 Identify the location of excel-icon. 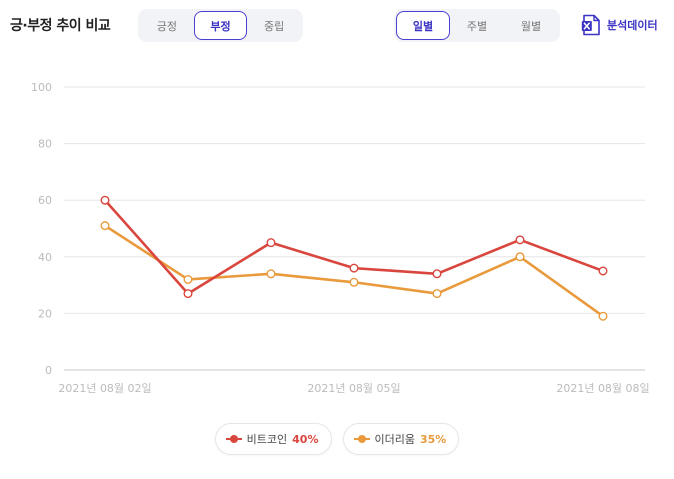
(590, 25).